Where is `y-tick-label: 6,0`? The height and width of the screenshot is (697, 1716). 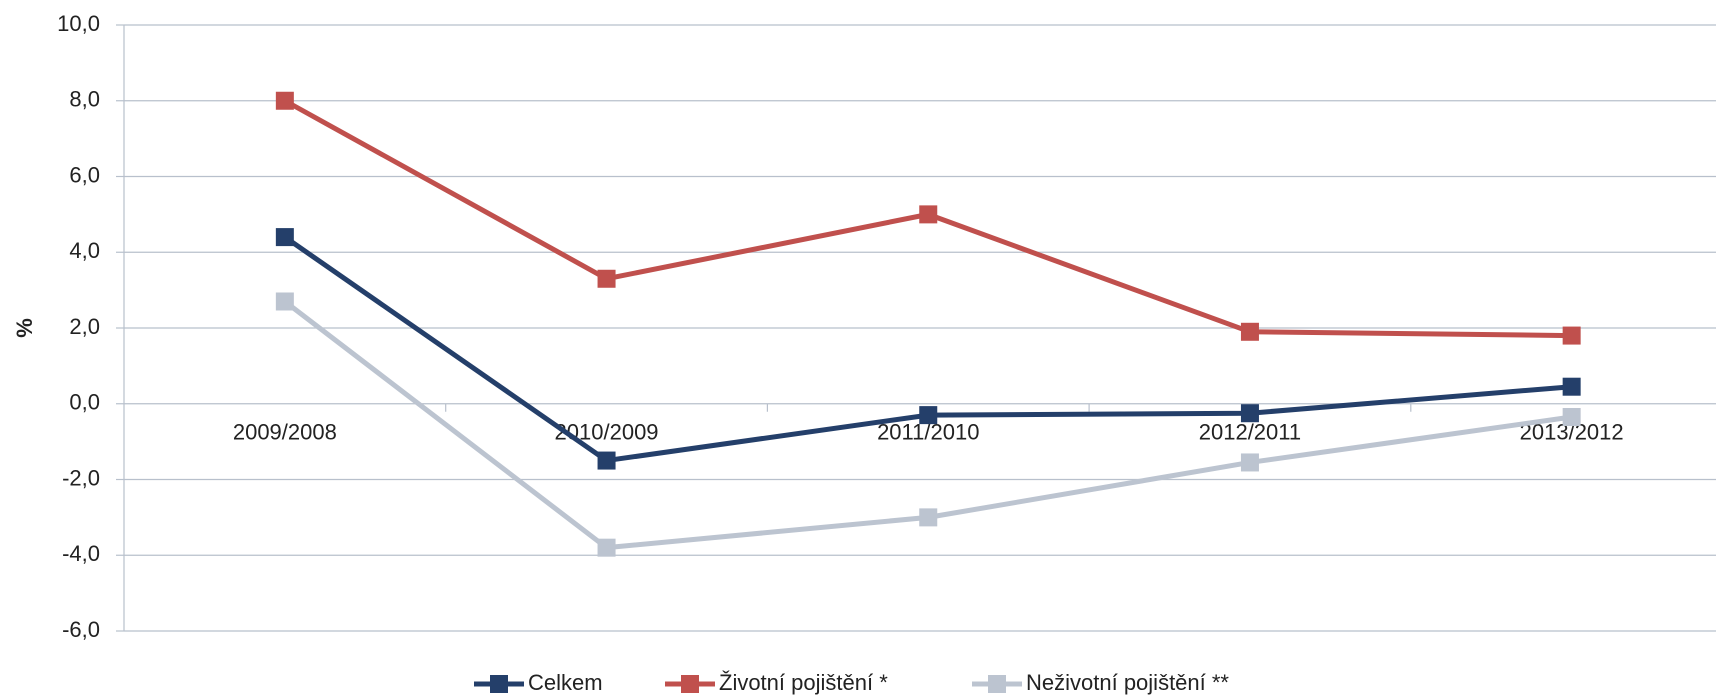
y-tick-label: 6,0 is located at coordinates (84, 174).